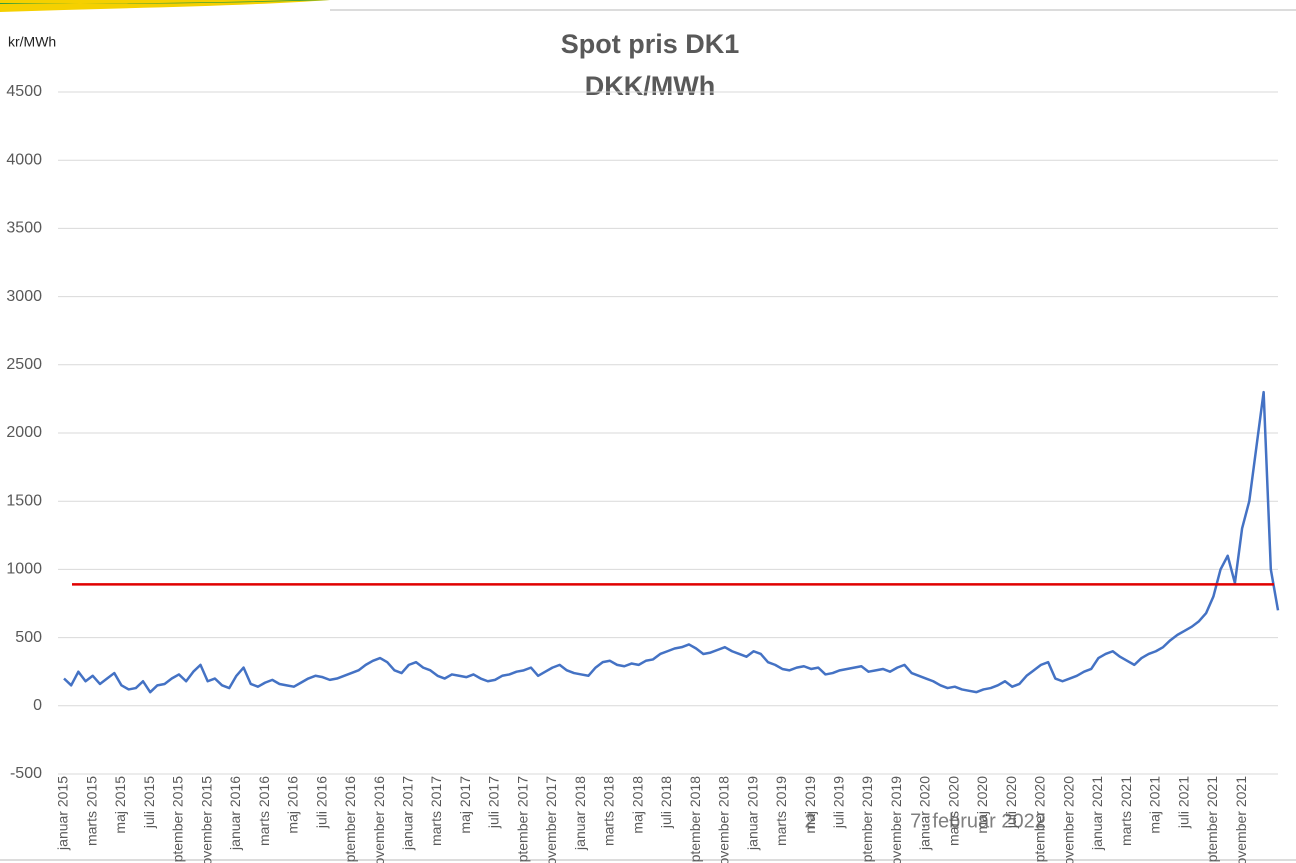 Image resolution: width=1296 pixels, height=863 pixels. What do you see at coordinates (24, 228) in the screenshot?
I see `y-tick-label: 3500` at bounding box center [24, 228].